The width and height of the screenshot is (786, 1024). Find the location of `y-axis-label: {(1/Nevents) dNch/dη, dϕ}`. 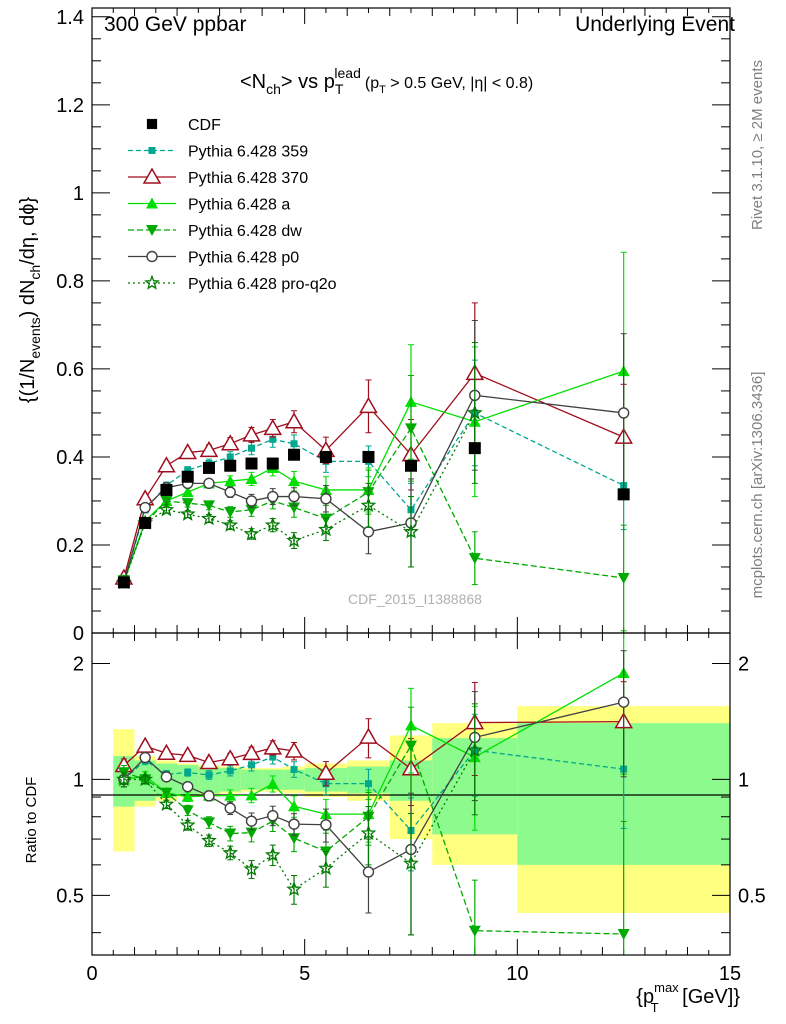

y-axis-label: {(1/Nevents) dNch/dη, dϕ} is located at coordinates (30, 300).